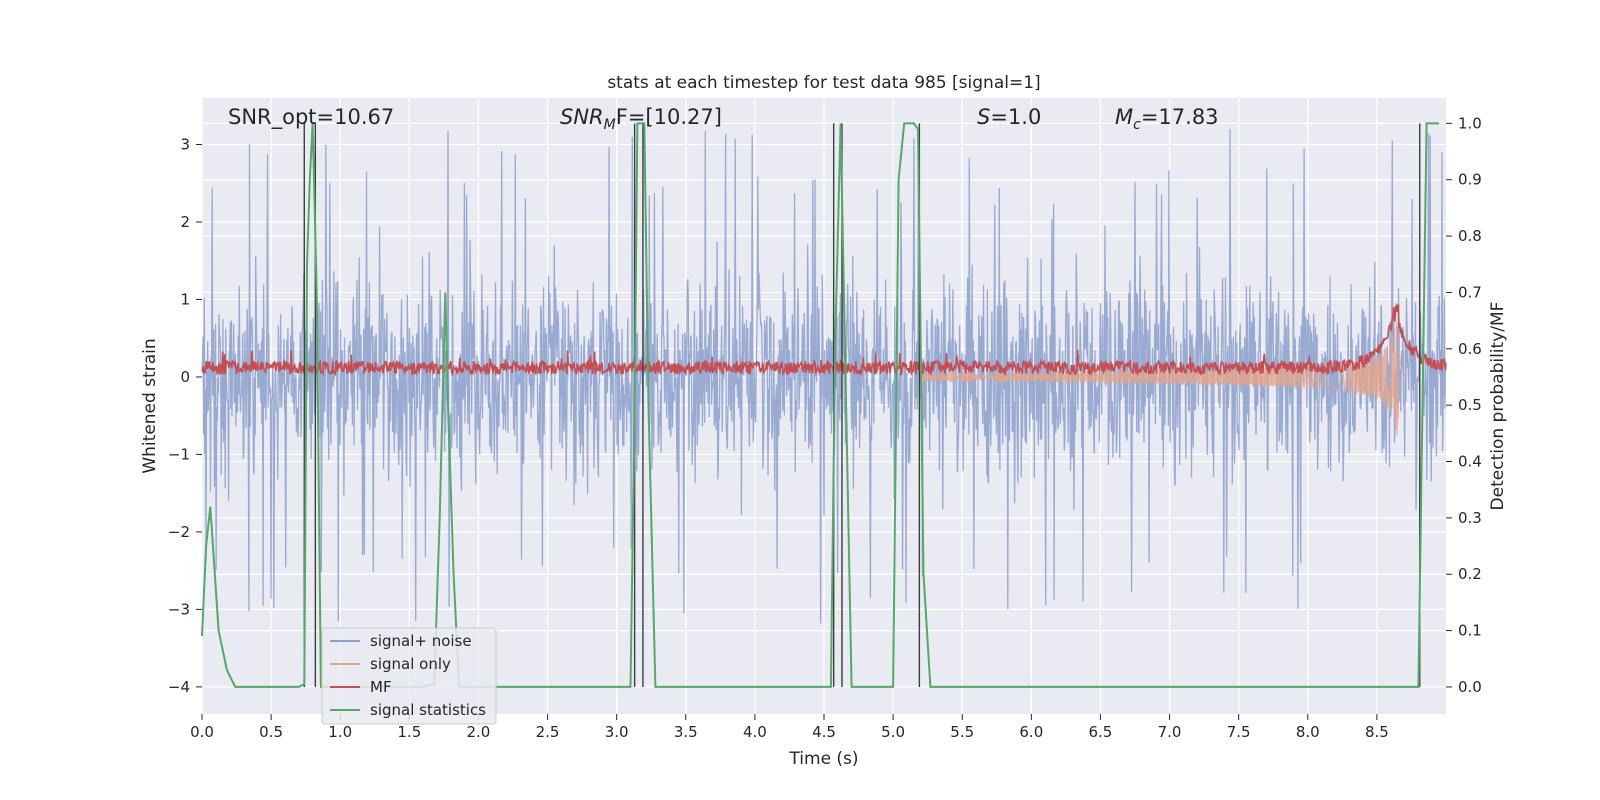 This screenshot has width=1600, height=800. What do you see at coordinates (1470, 123) in the screenshot?
I see `right-tick-label: 1.0` at bounding box center [1470, 123].